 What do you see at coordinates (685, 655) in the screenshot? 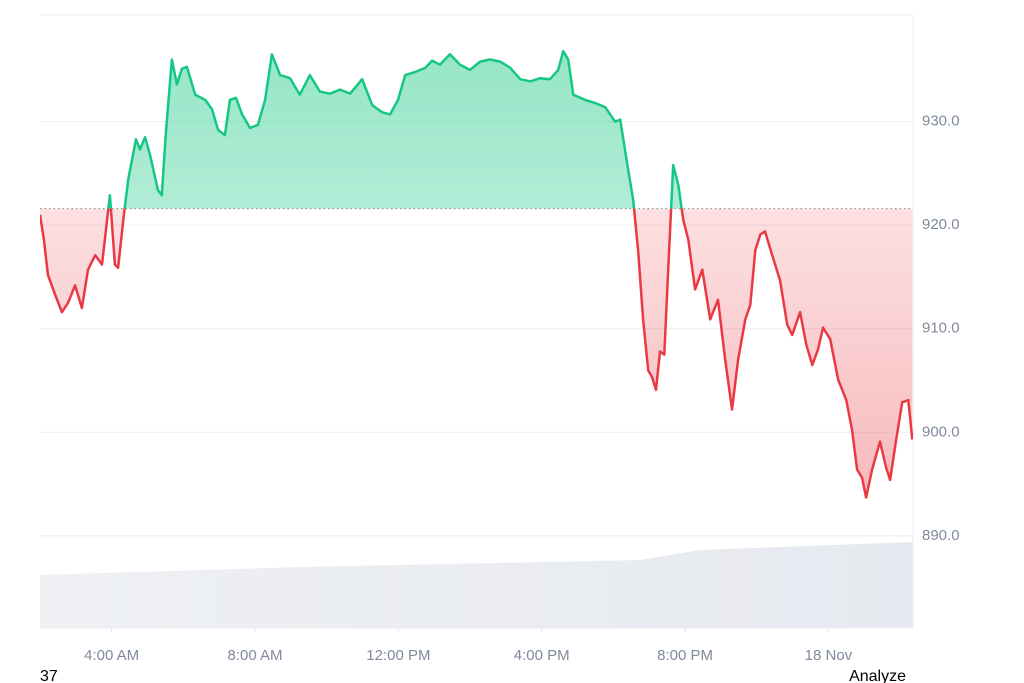
I see `x-tick-label: 8:00 PM` at bounding box center [685, 655].